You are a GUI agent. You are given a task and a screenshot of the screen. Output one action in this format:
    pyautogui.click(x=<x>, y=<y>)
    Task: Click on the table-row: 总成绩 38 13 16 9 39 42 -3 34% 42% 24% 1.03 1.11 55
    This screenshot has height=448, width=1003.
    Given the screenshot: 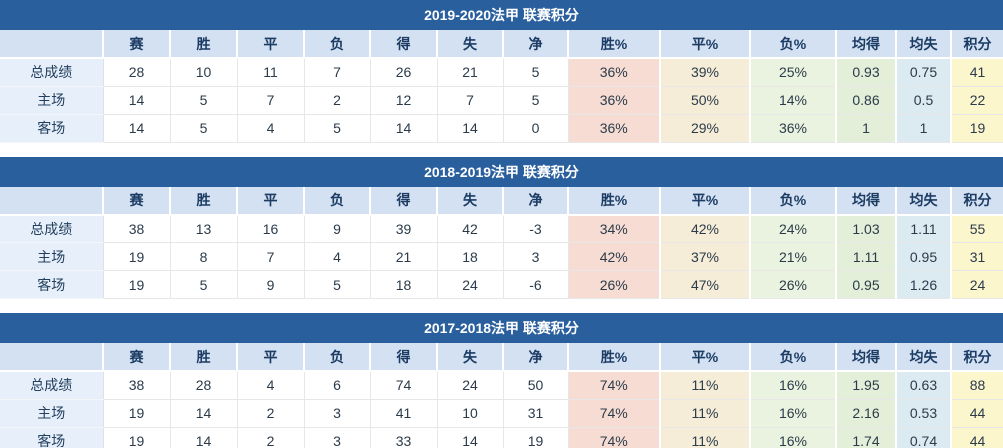 What is the action you would take?
    pyautogui.click(x=501, y=228)
    